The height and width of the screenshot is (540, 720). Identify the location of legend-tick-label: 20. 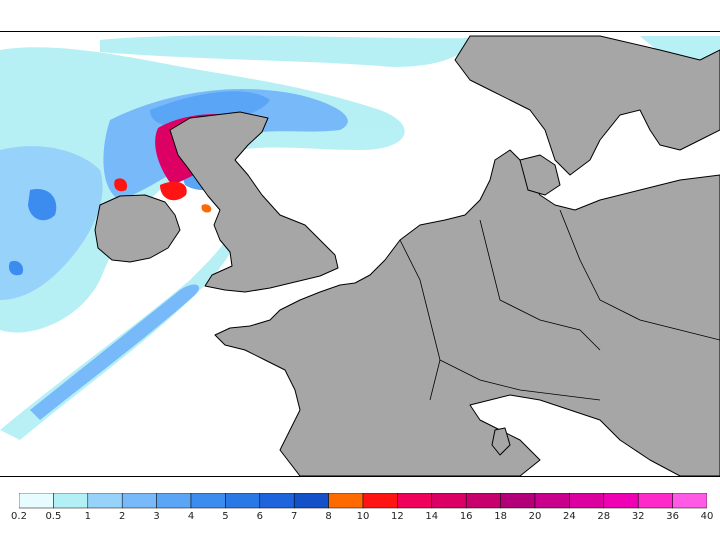
(535, 516).